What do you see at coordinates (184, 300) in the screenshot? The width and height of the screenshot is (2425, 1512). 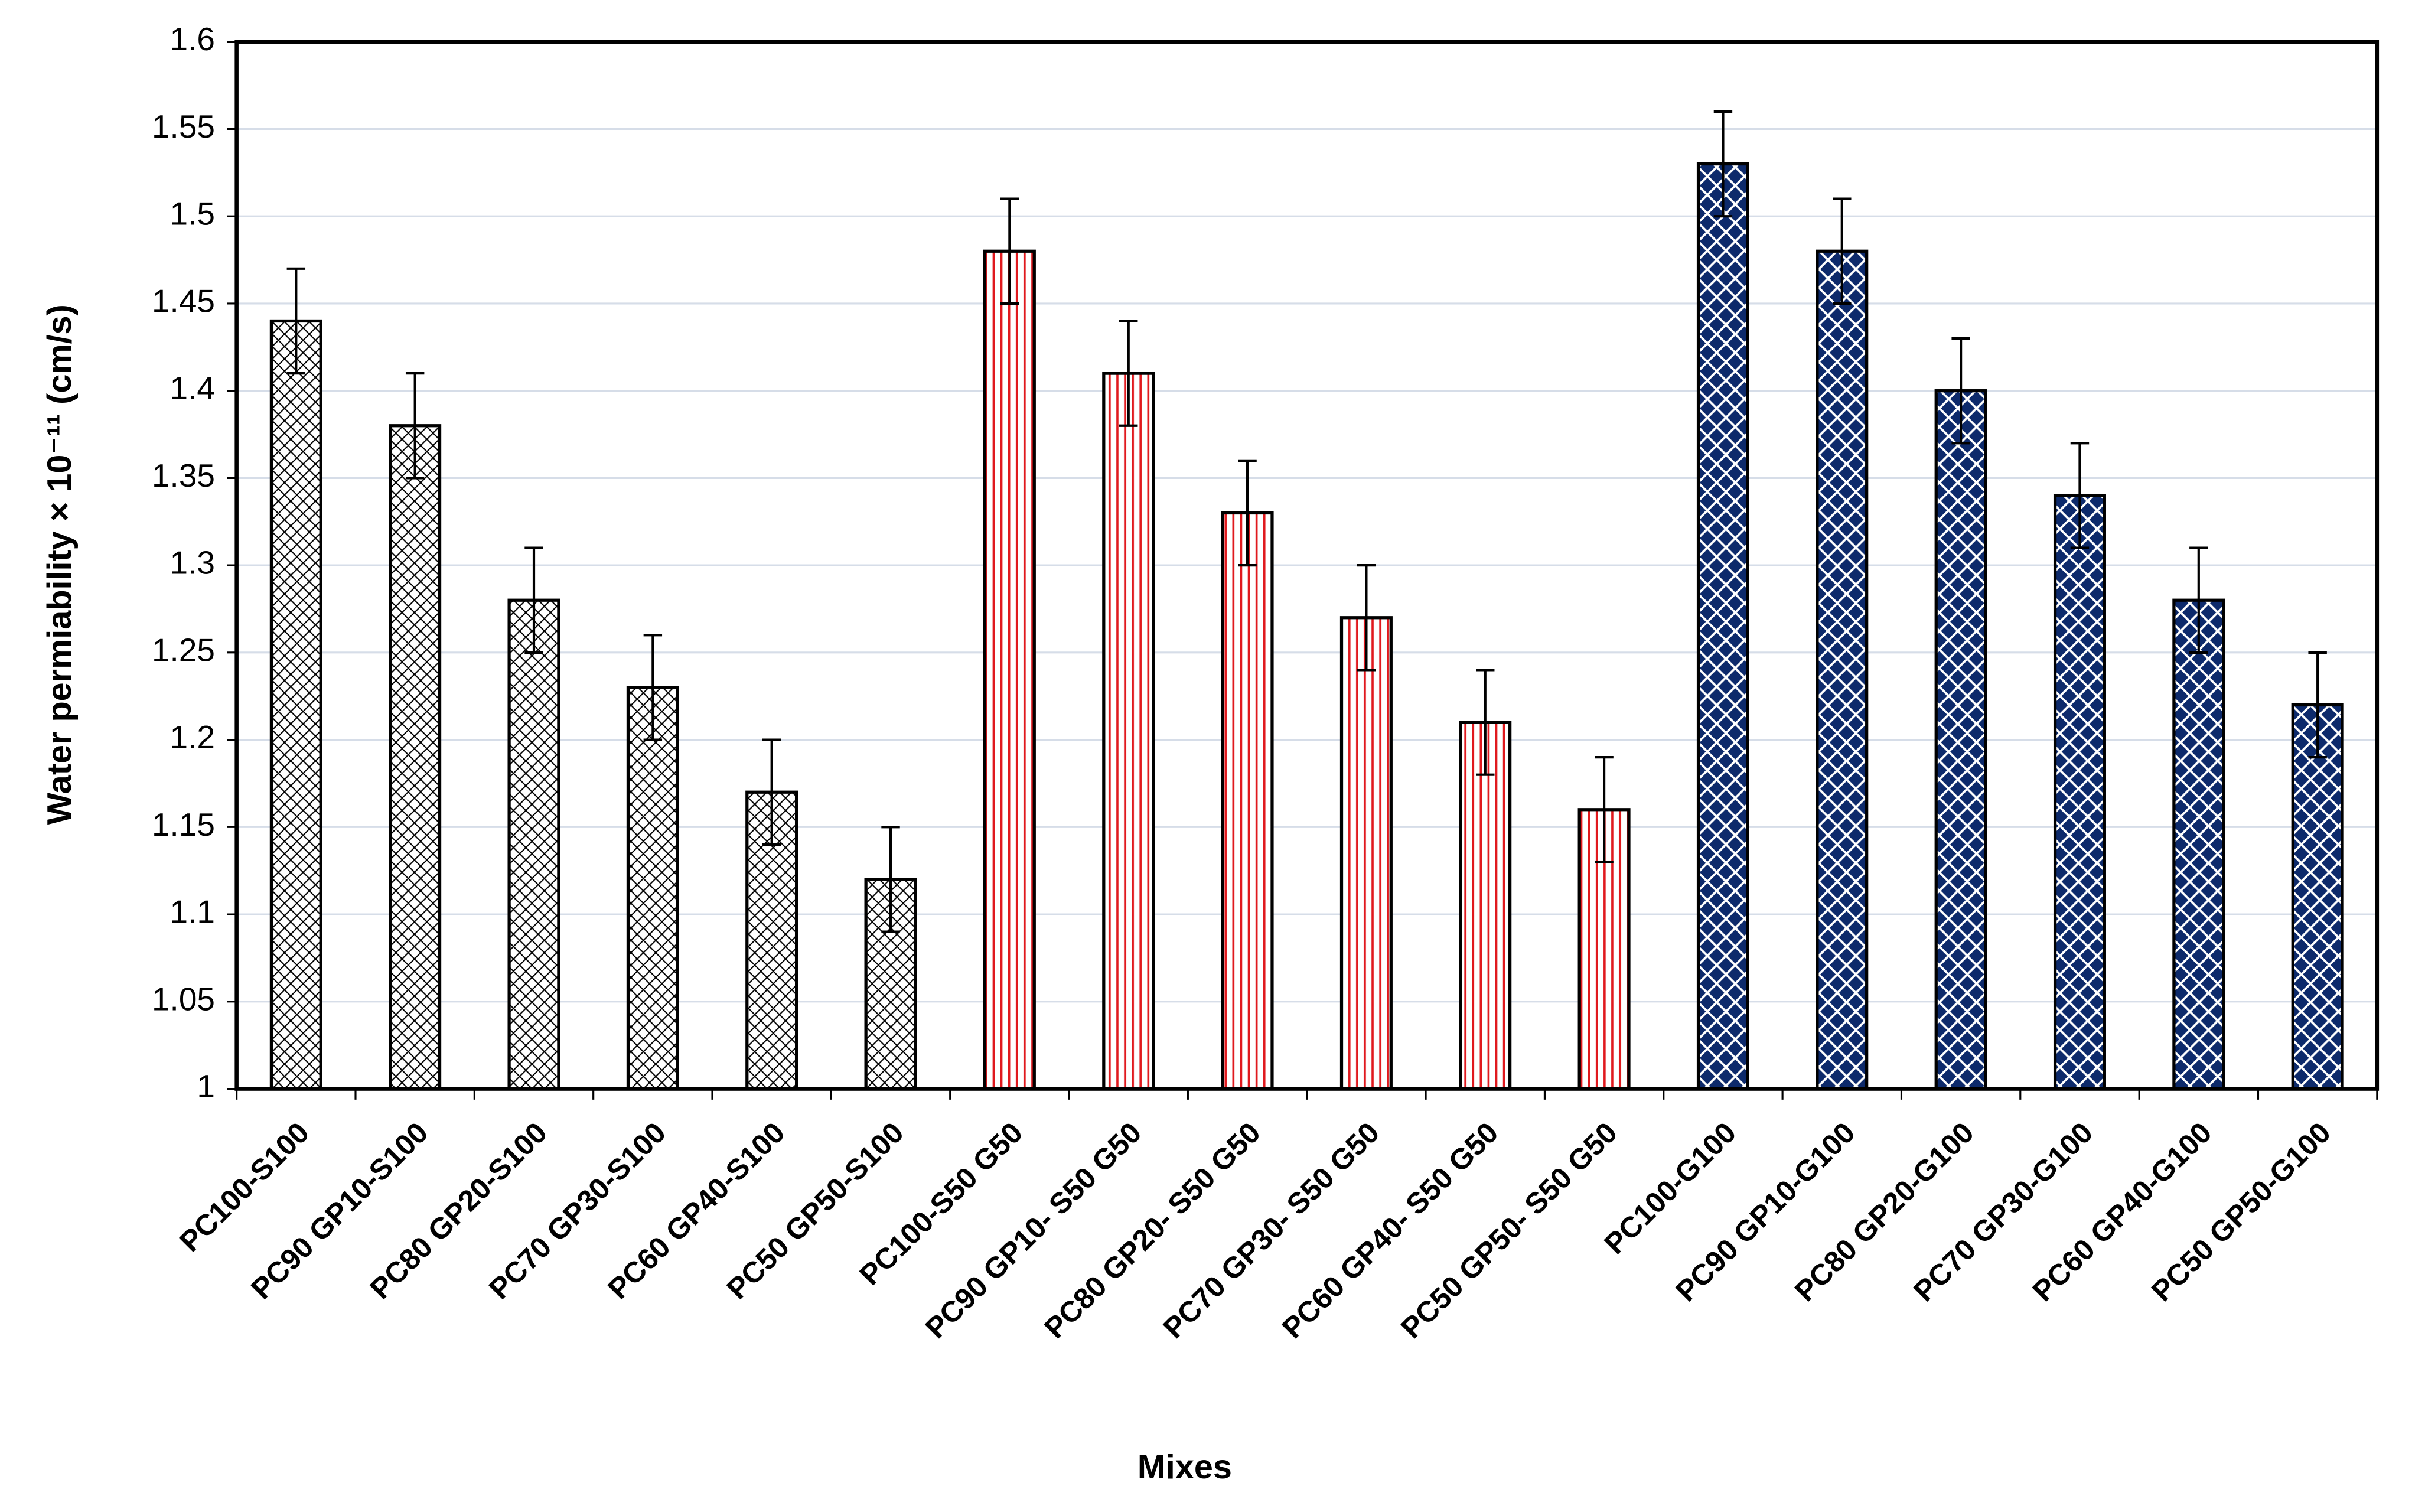 I see `y-tick-label: 1.45` at bounding box center [184, 300].